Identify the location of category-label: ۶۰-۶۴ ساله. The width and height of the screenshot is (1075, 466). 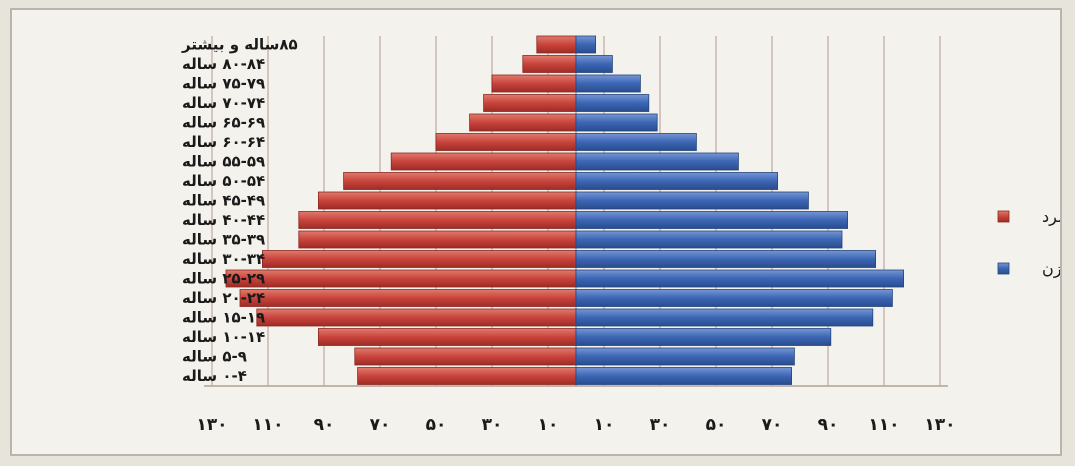
(223, 142).